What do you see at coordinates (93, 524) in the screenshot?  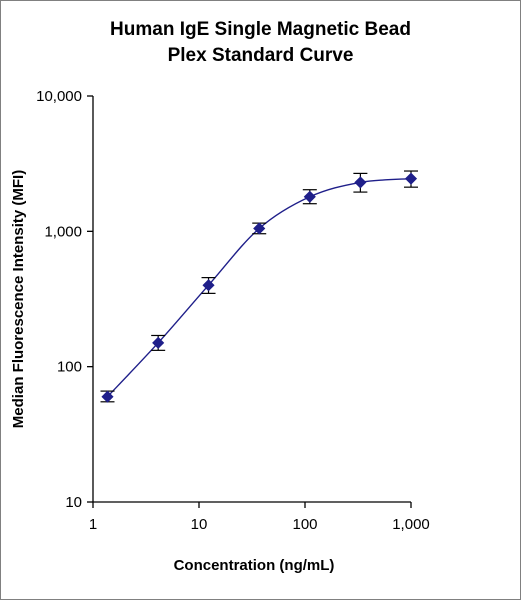 I see `x-tick-label: 1` at bounding box center [93, 524].